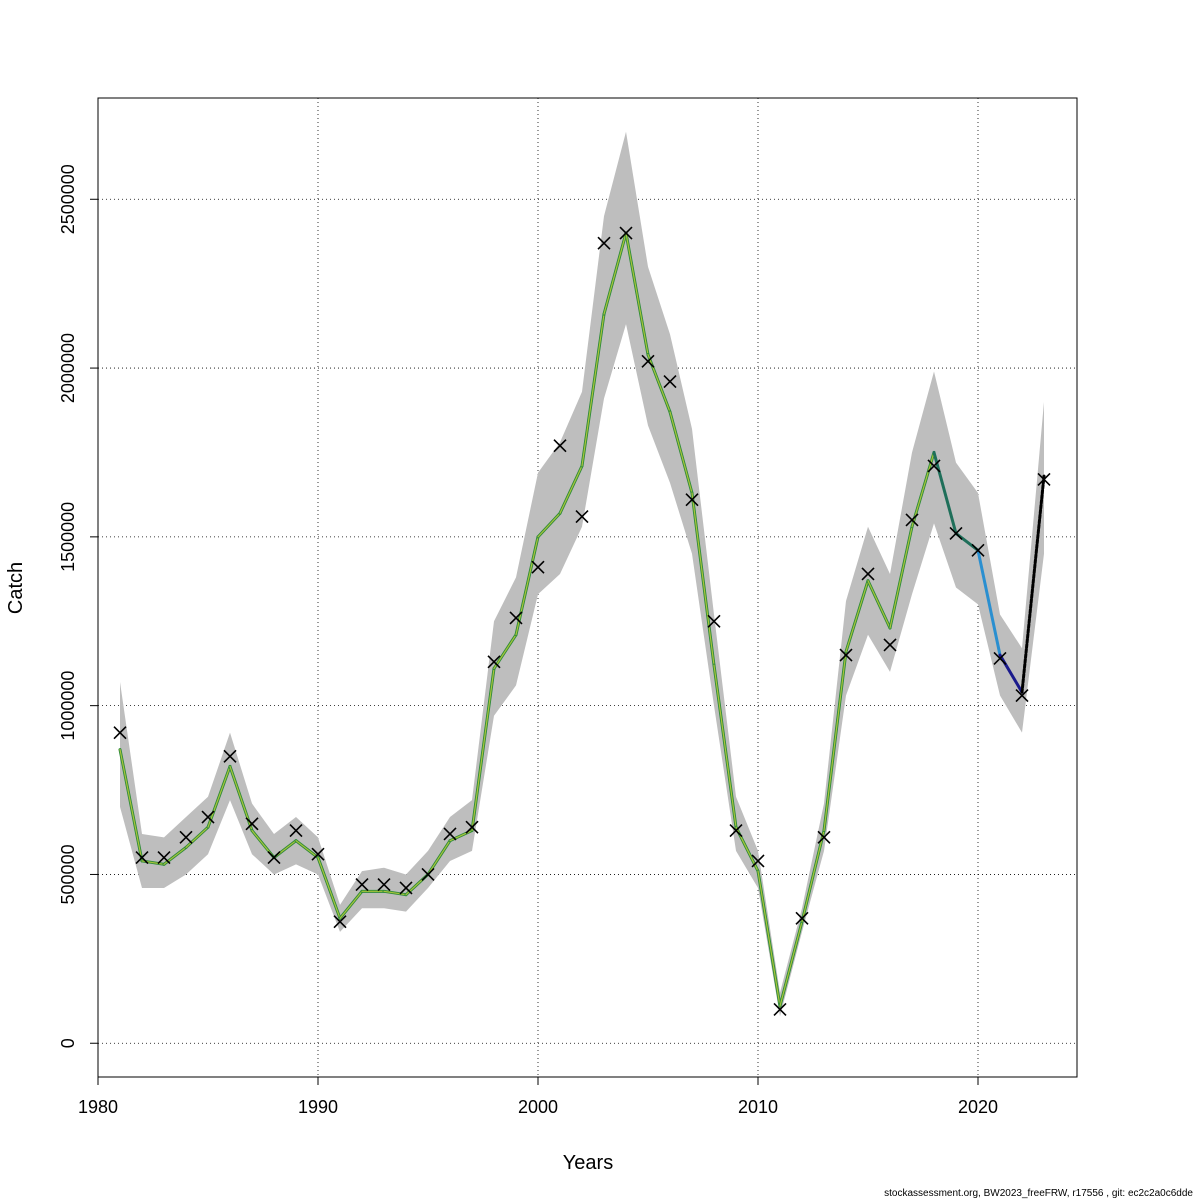  I want to click on y-tick-label: 500000, so click(68, 874).